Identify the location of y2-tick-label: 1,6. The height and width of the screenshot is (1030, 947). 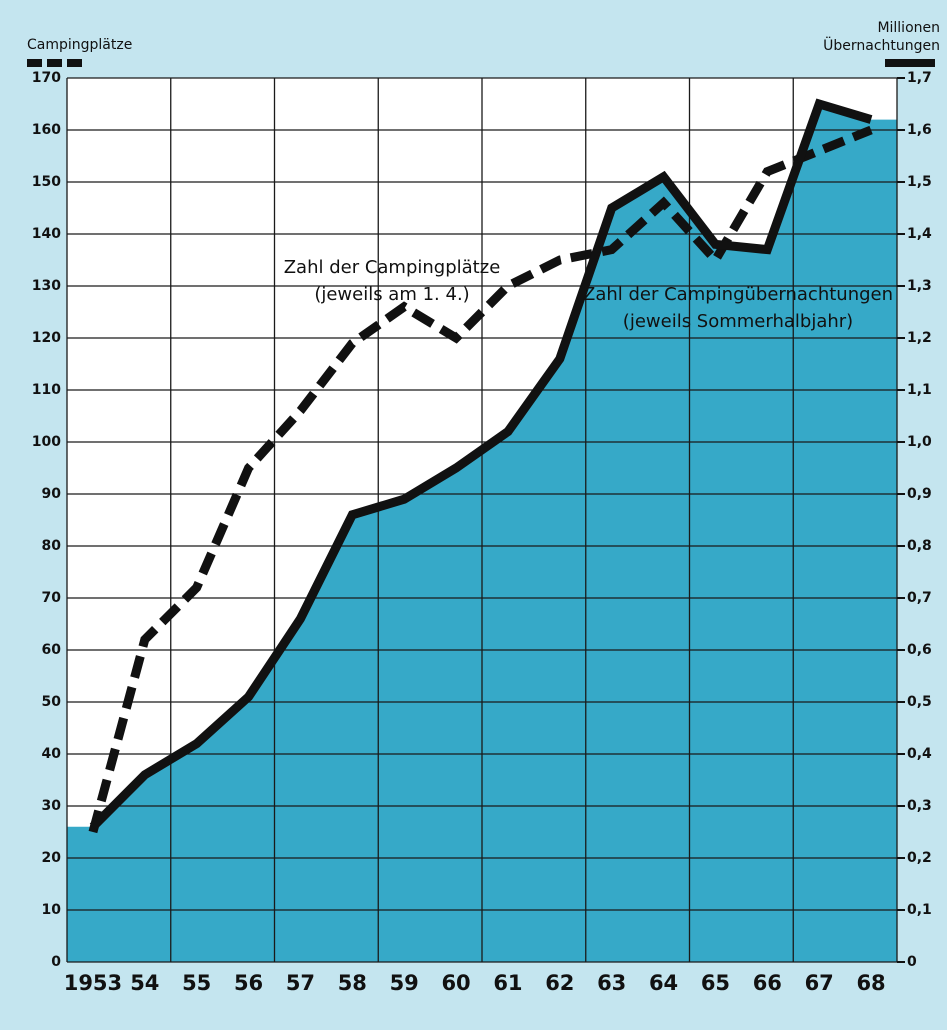
(919, 130).